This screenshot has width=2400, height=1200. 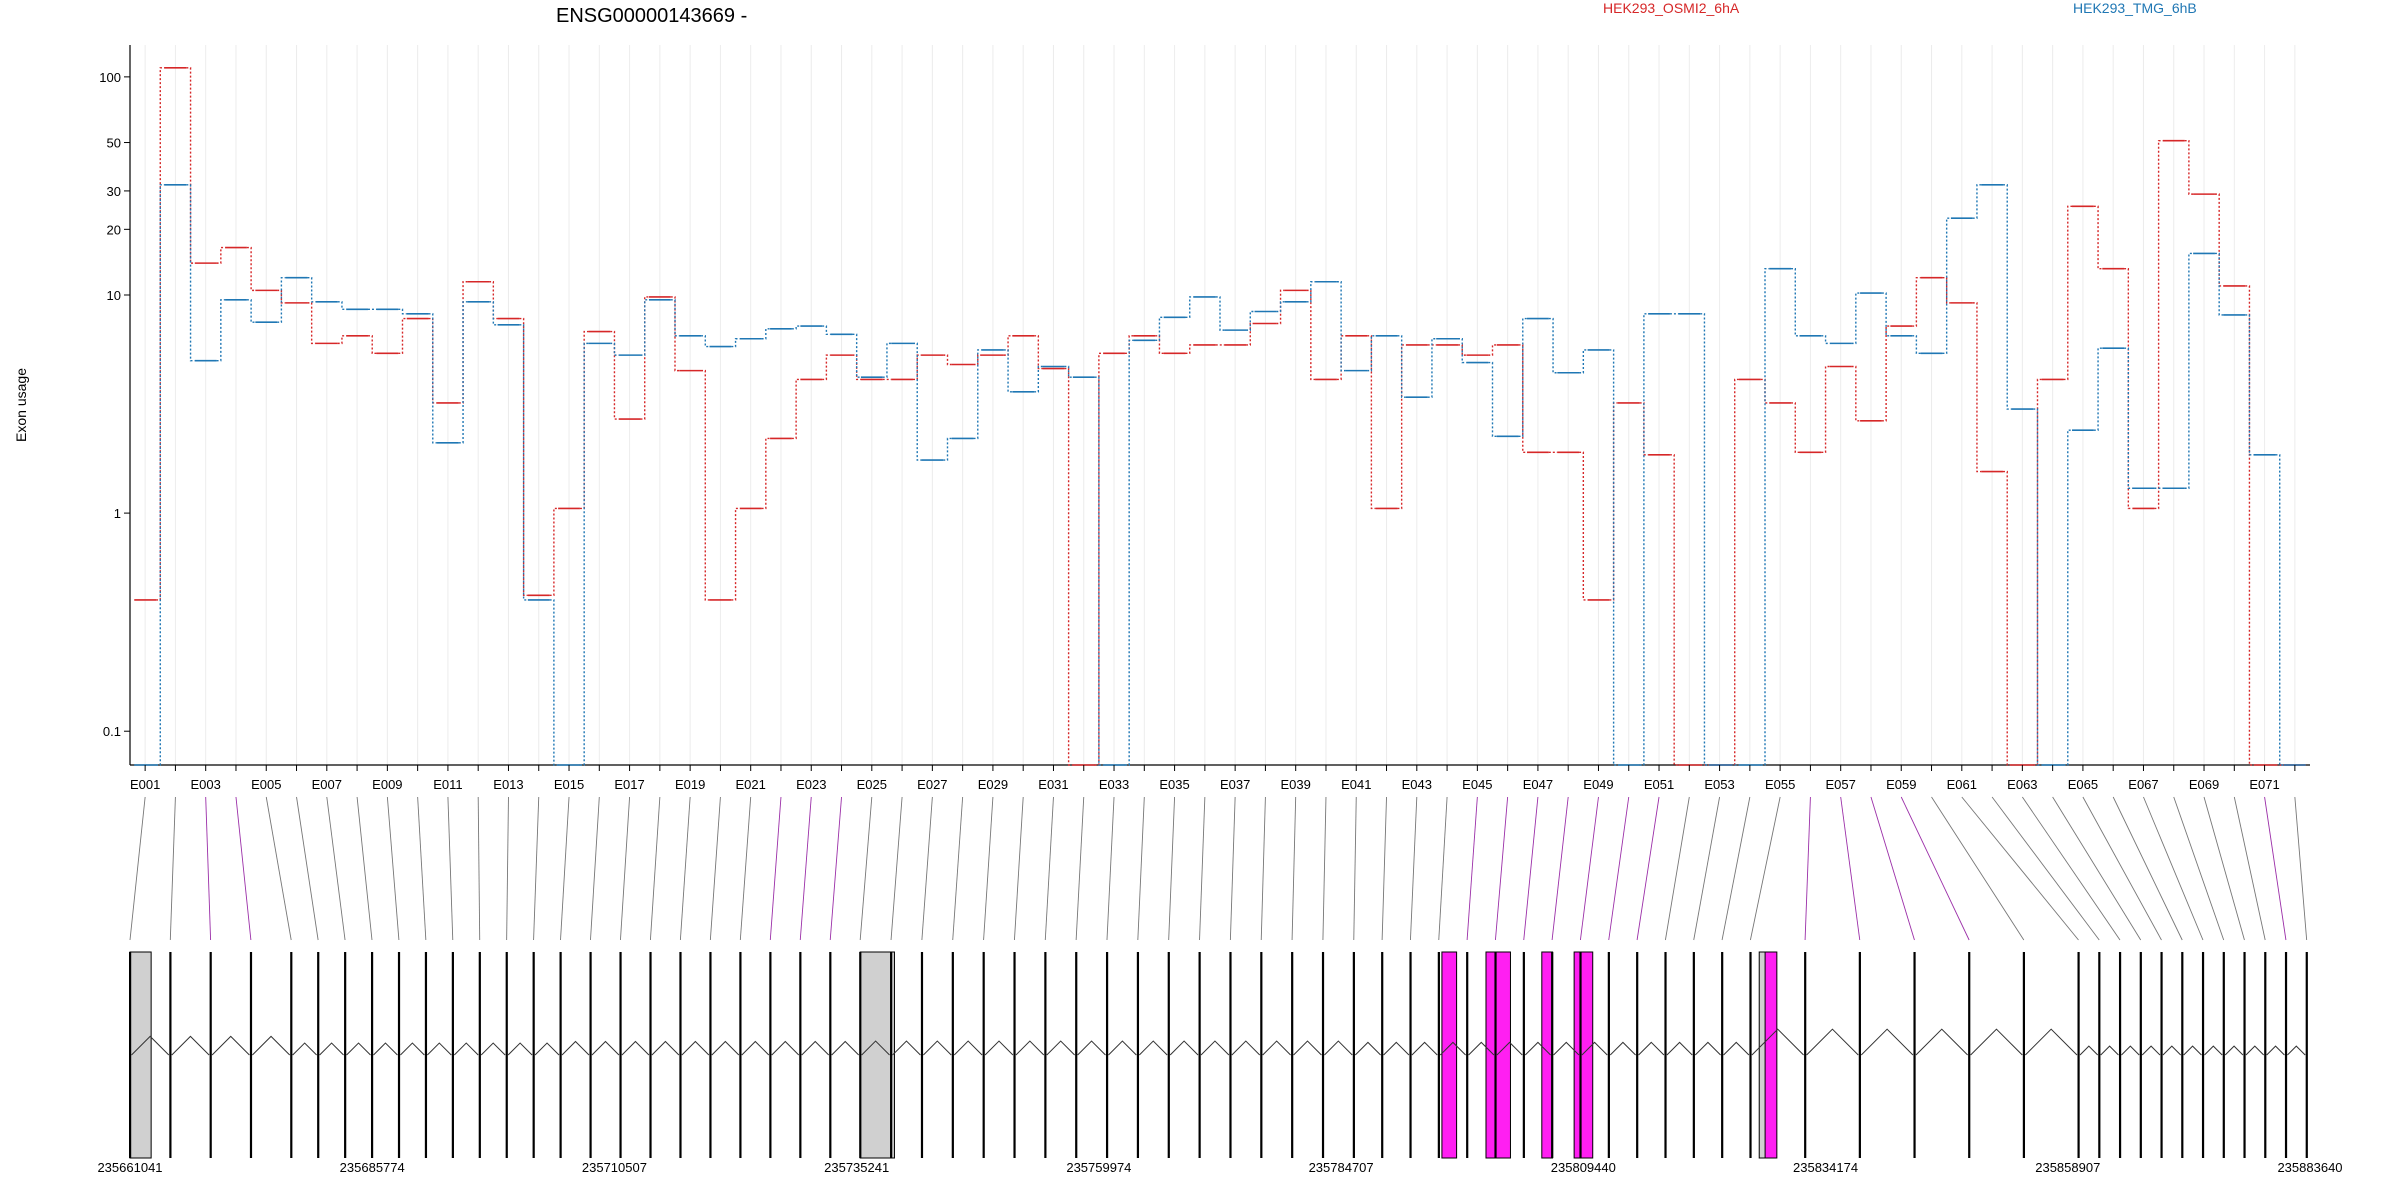 I want to click on genomic-tick-label: 235735241, so click(x=856, y=1167).